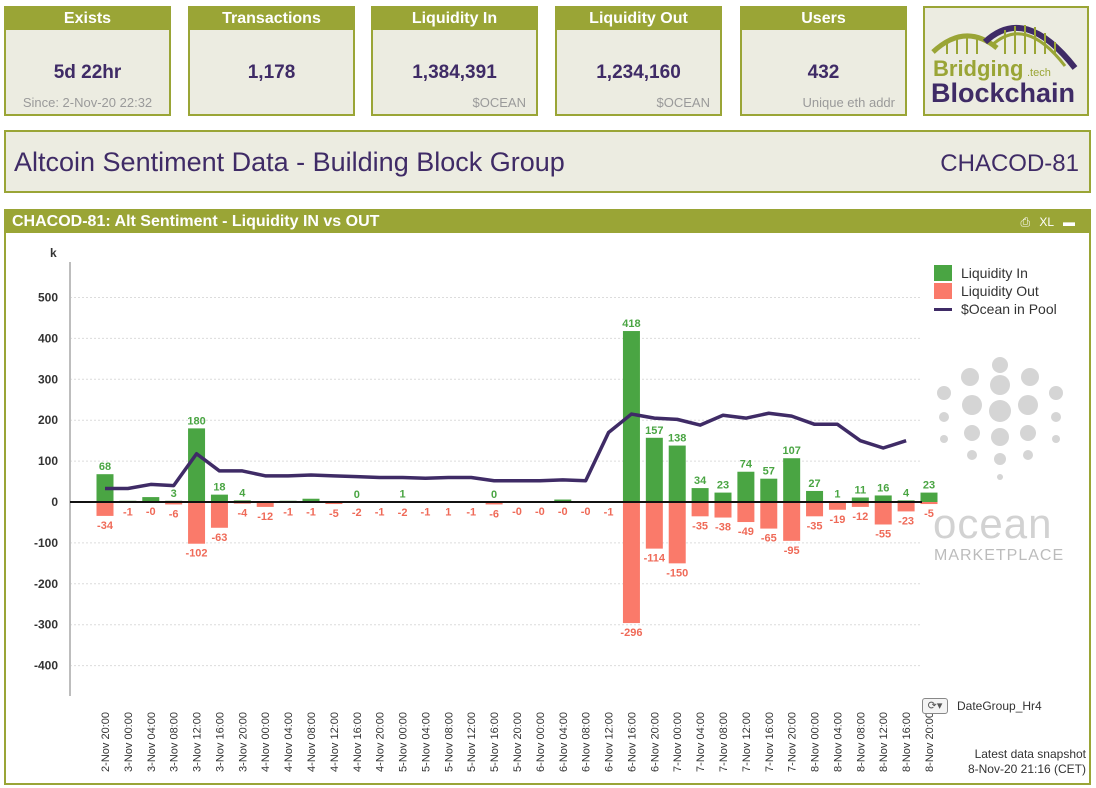 This screenshot has height=788, width=1096. What do you see at coordinates (638, 72) in the screenshot?
I see `kpi-value: 1,234,160` at bounding box center [638, 72].